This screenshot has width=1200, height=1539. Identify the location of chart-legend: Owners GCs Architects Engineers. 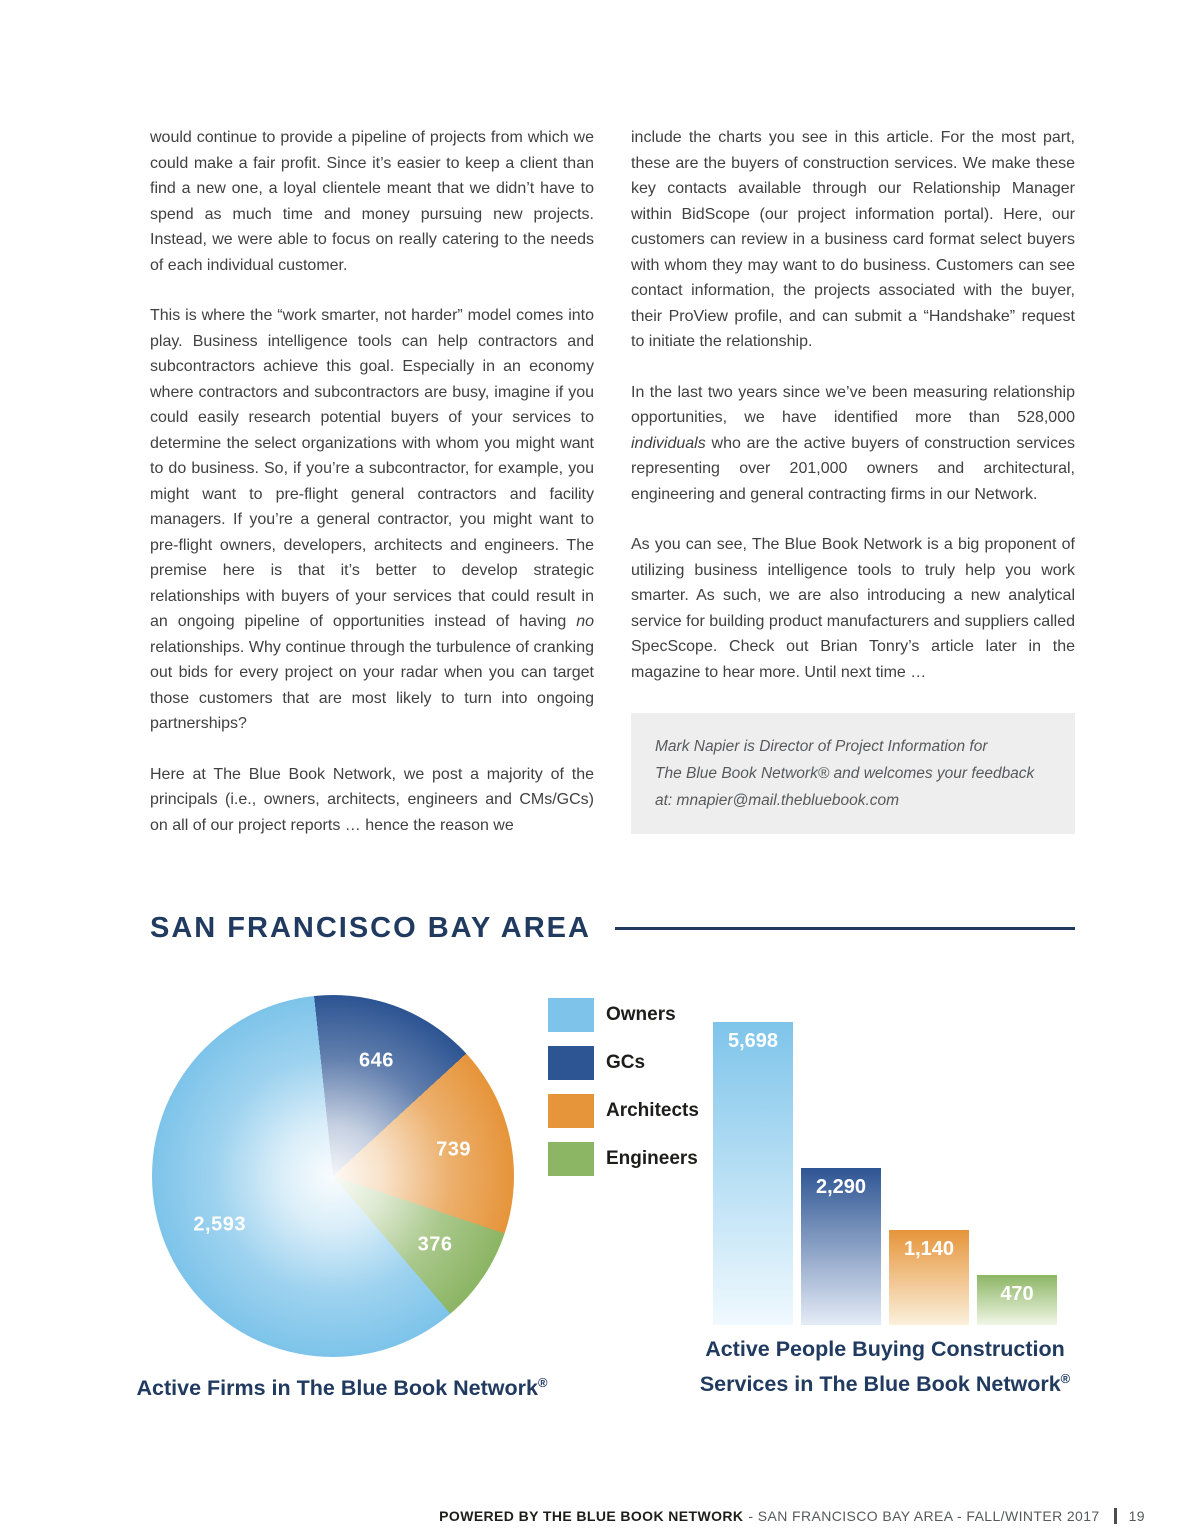
(623, 1094).